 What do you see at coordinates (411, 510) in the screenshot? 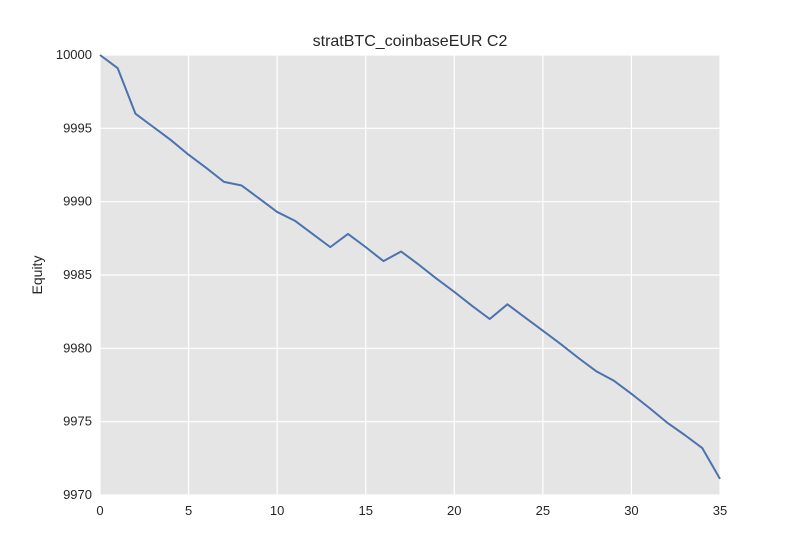
I see `x-tick-labels: 0 5 10 15 20 25 30 35` at bounding box center [411, 510].